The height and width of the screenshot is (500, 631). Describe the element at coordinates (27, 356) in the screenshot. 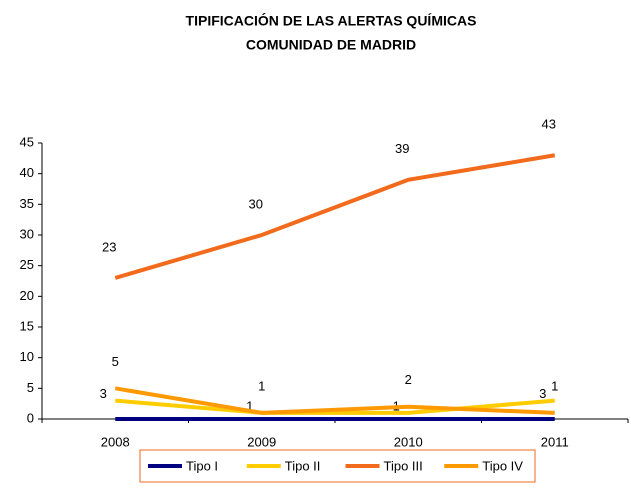

I see `y-tick-label: 10` at that location.